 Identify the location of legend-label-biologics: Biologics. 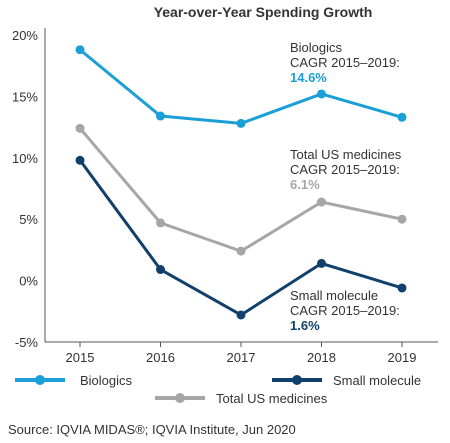
(106, 380).